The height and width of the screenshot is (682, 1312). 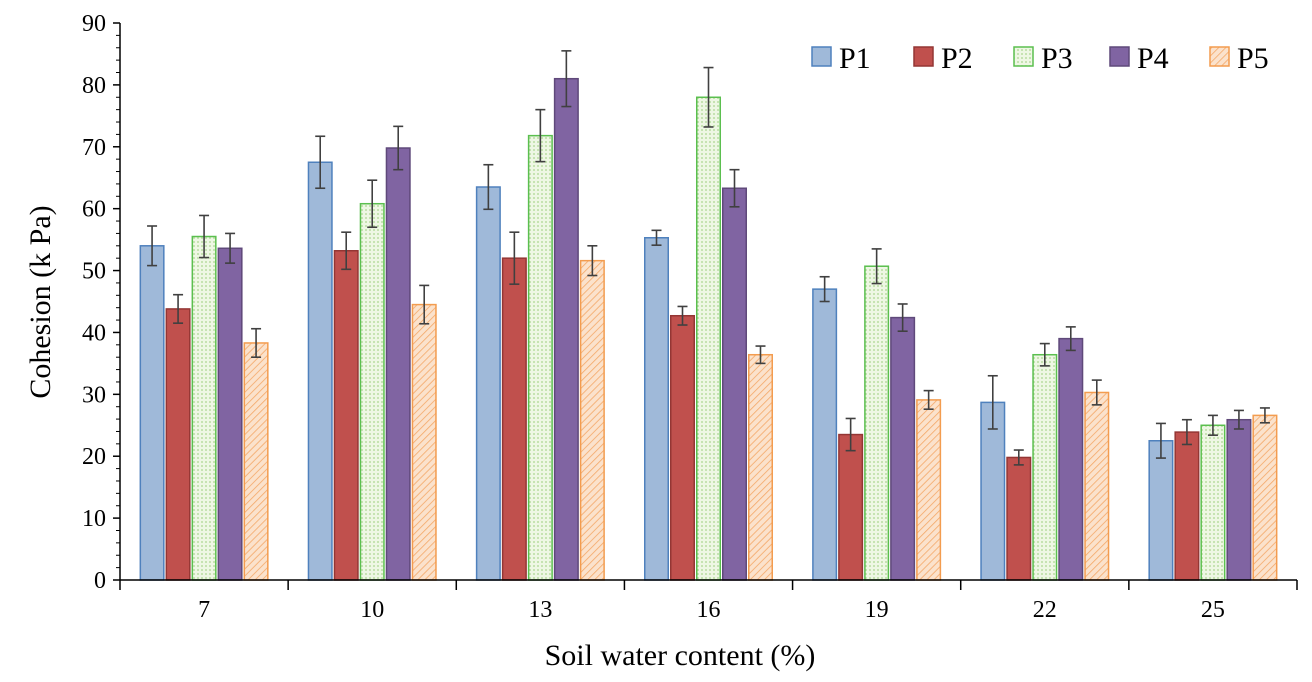 I want to click on y-tick-label-10: 10, so click(x=94, y=519).